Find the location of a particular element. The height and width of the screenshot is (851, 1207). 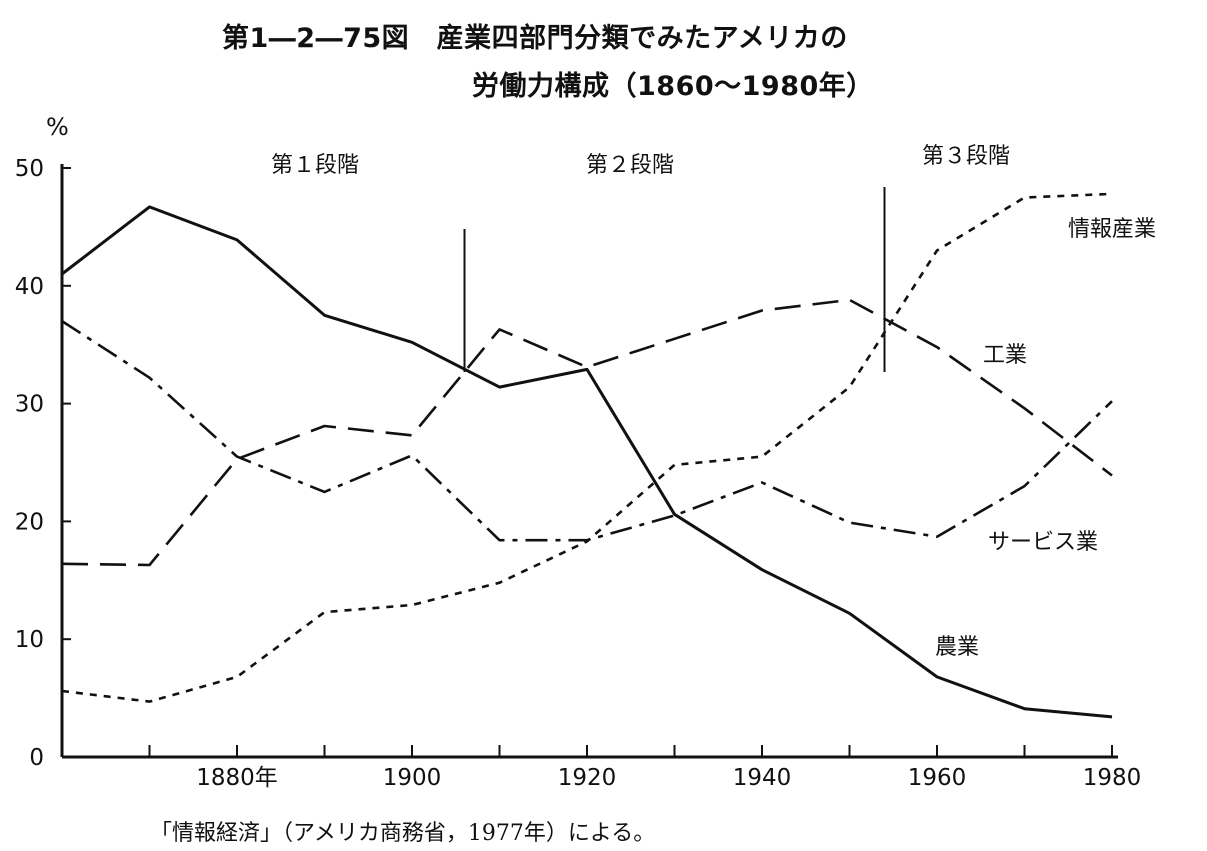

stage-label: 第３段階 is located at coordinates (966, 156).